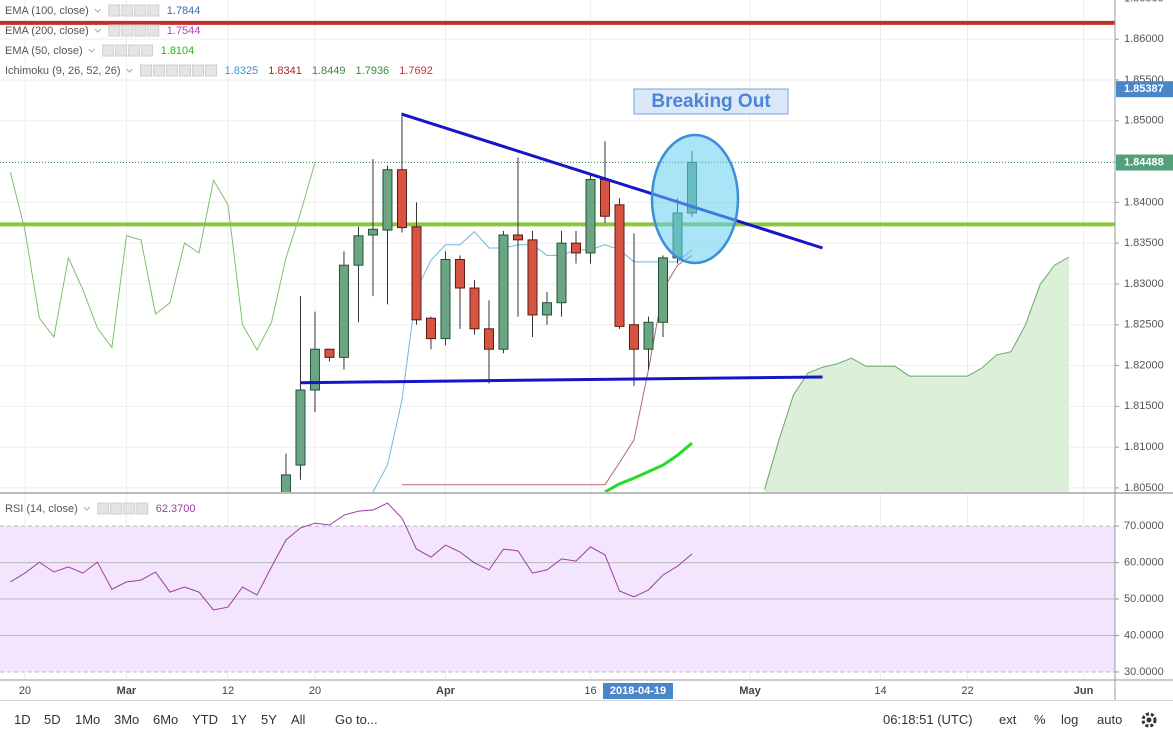 This screenshot has height=739, width=1173. Describe the element at coordinates (1110, 719) in the screenshot. I see `option-button: auto` at that location.